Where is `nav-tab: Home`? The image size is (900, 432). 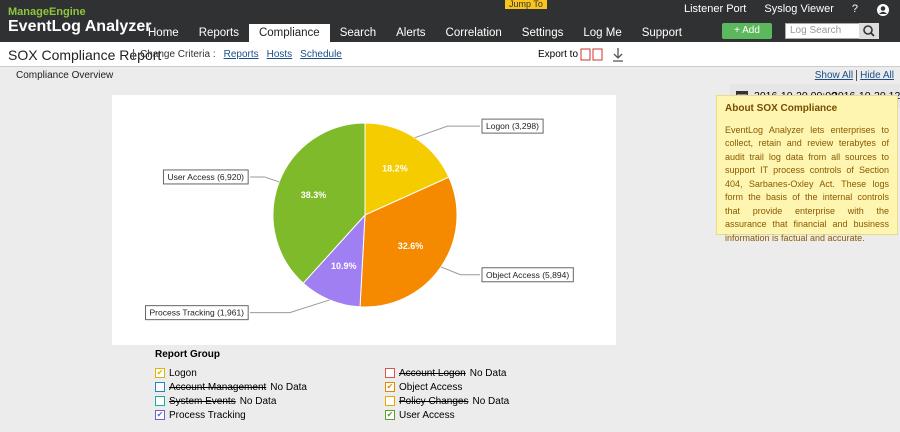
nav-tab: Home is located at coordinates (163, 33).